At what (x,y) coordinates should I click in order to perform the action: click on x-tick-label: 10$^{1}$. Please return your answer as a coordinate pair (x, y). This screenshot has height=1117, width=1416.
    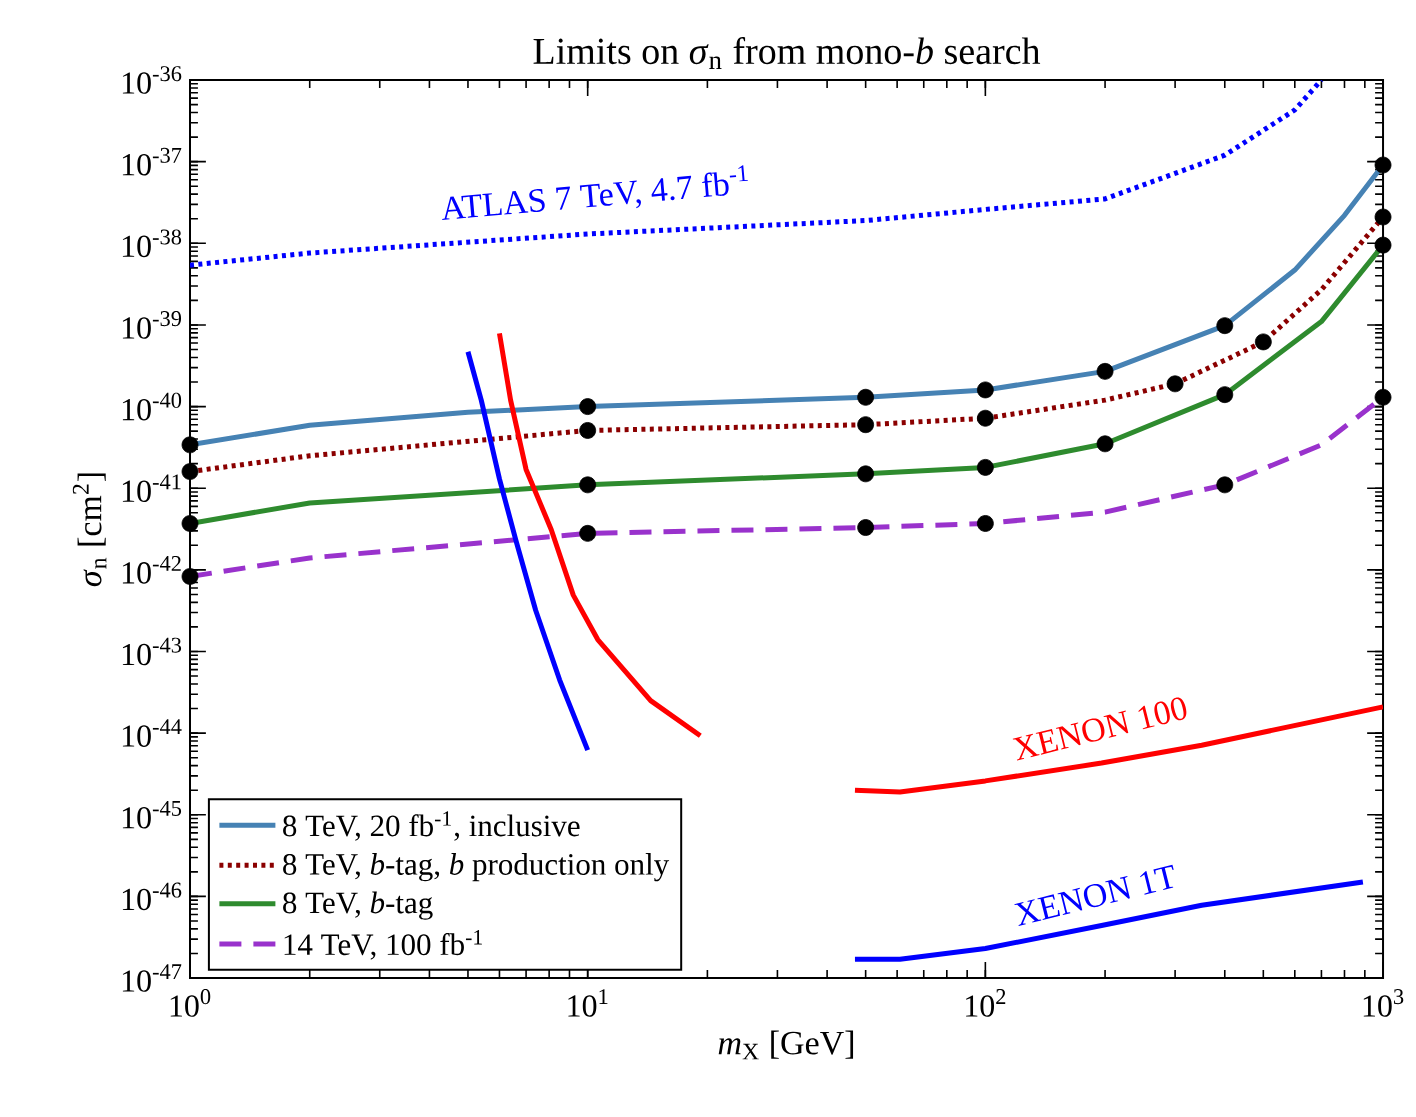
    Looking at the image, I should click on (588, 1003).